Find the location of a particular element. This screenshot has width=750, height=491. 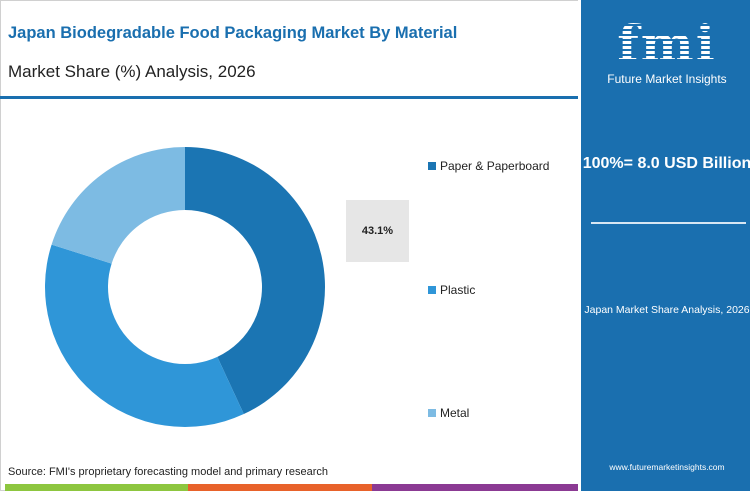

fmi-logo: fmi Future Market Insights is located at coordinates (665, 46).